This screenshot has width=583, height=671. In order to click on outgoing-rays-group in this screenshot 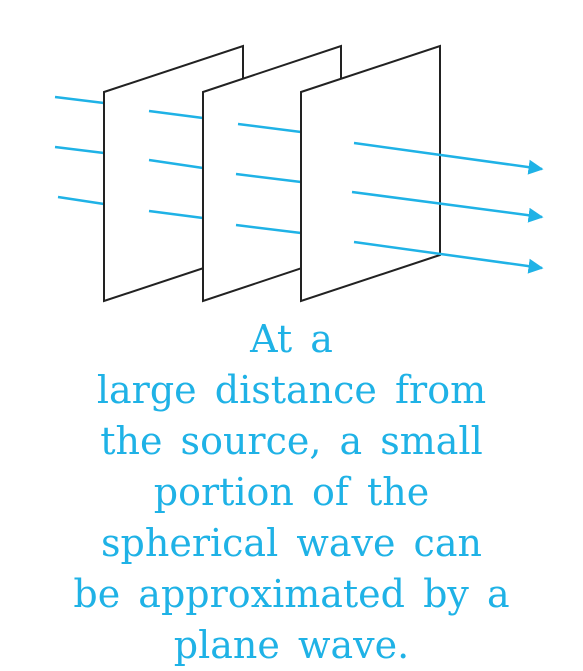, I will do `click(447, 207)`.